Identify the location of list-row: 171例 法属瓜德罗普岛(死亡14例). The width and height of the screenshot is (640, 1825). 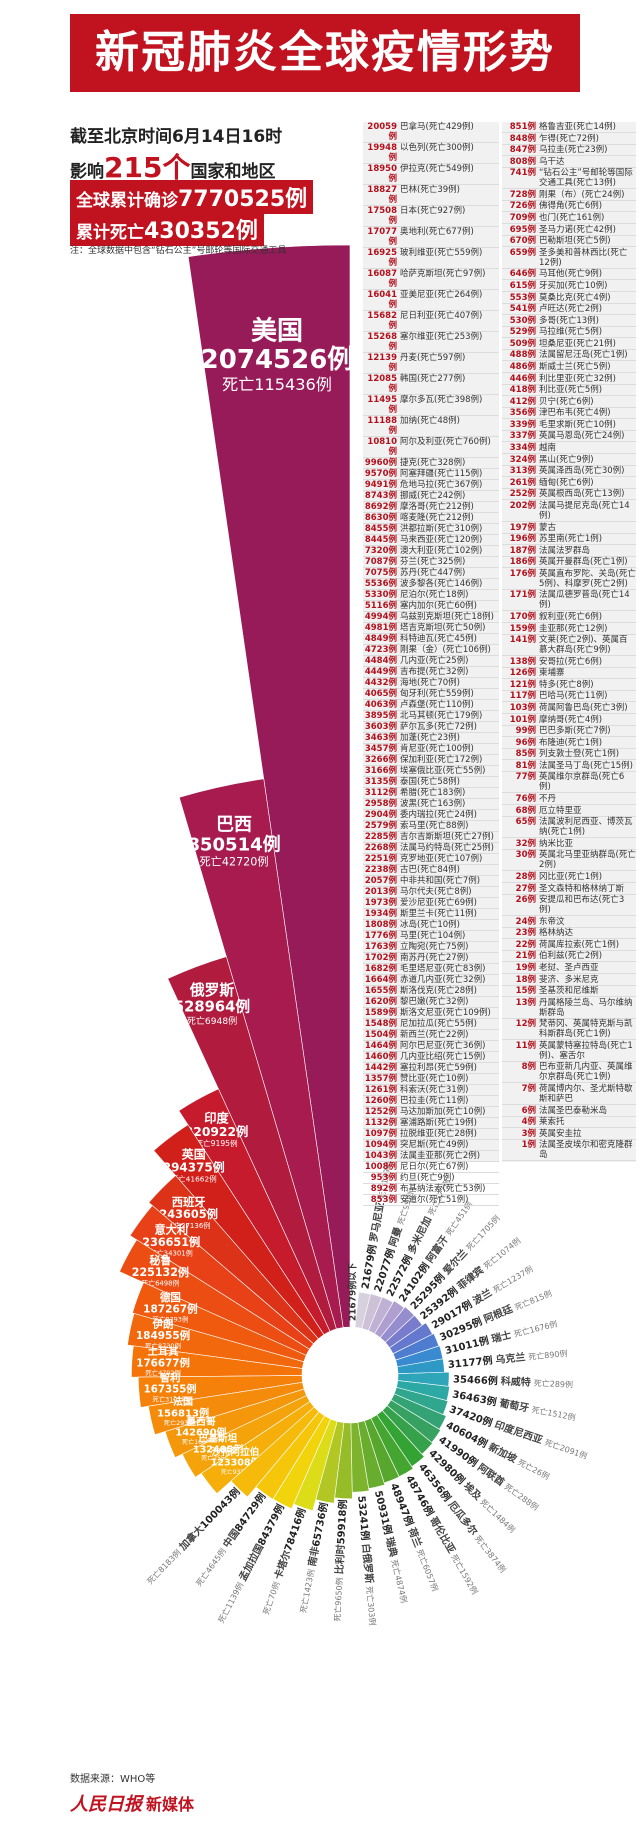
(569, 601).